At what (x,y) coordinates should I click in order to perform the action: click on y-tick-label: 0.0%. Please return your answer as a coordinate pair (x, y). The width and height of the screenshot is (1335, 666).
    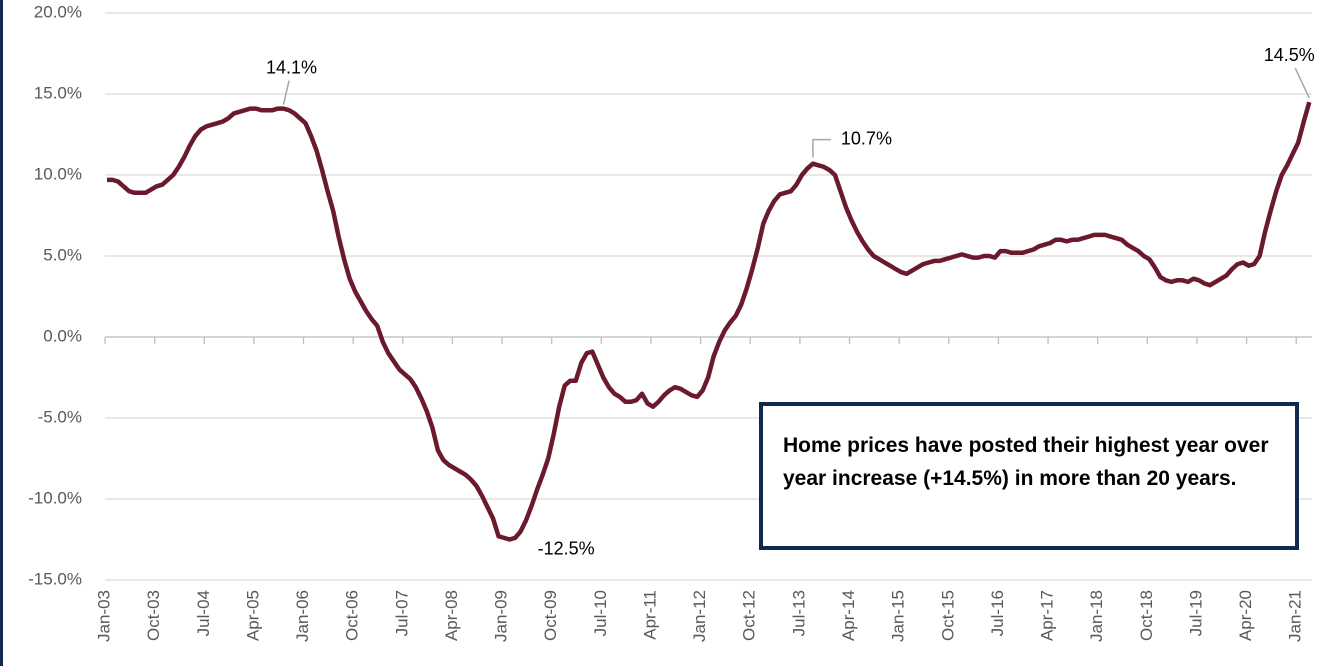
    Looking at the image, I should click on (62, 335).